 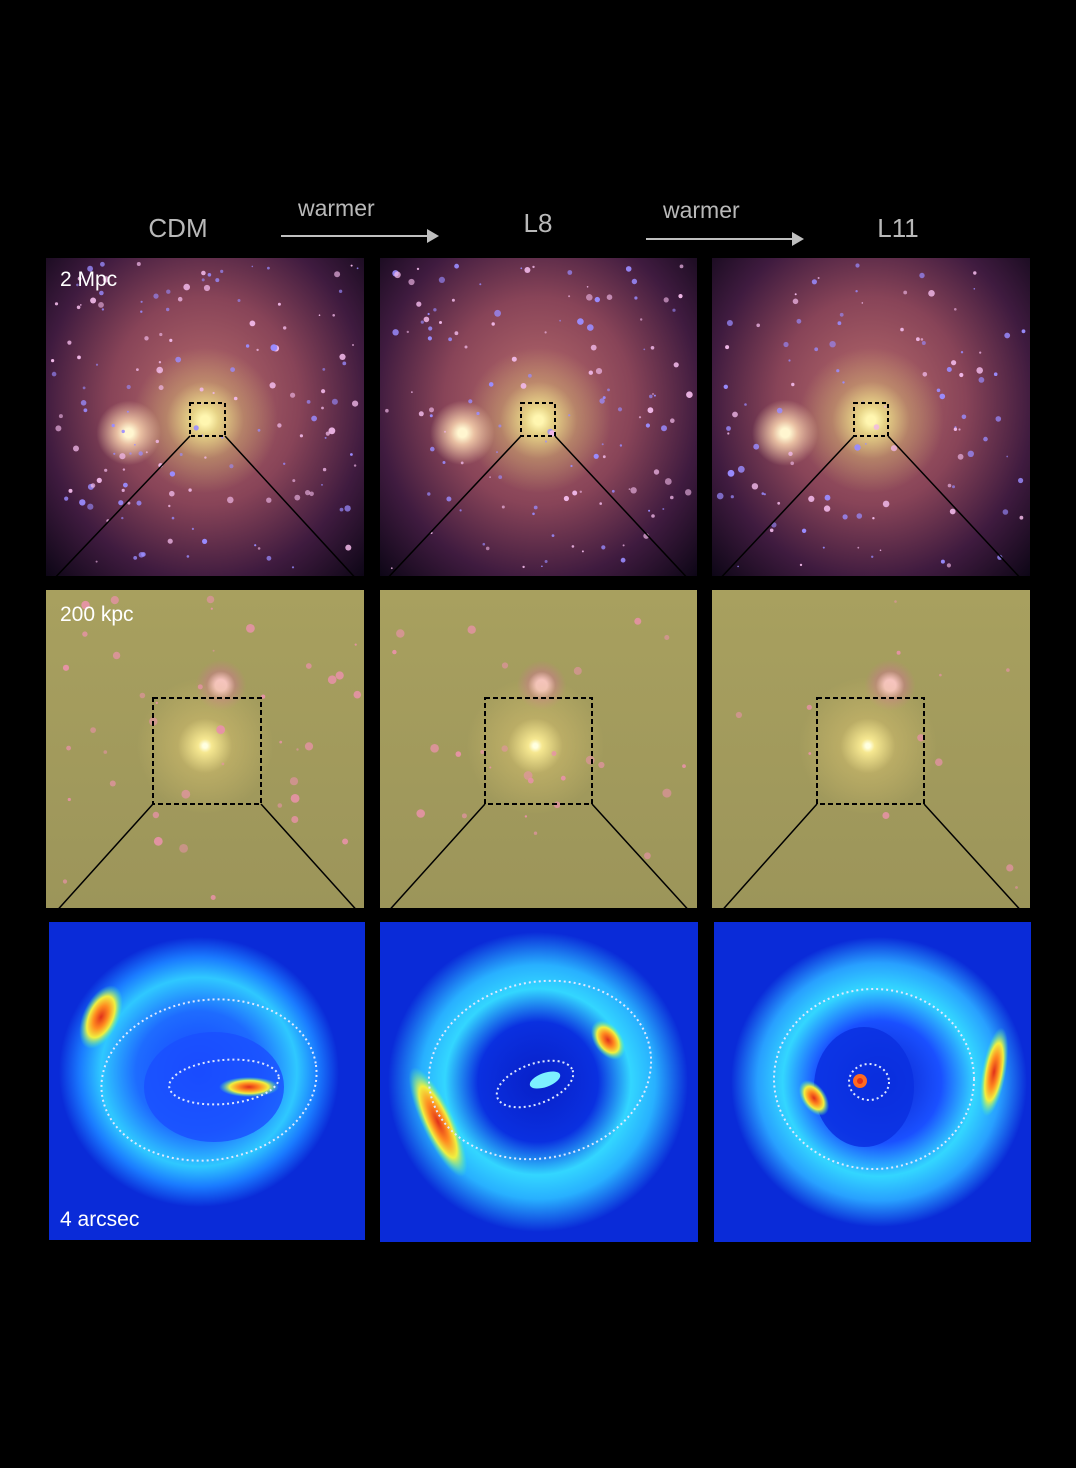 What do you see at coordinates (207, 1081) in the screenshot?
I see `panel-lens-cdm` at bounding box center [207, 1081].